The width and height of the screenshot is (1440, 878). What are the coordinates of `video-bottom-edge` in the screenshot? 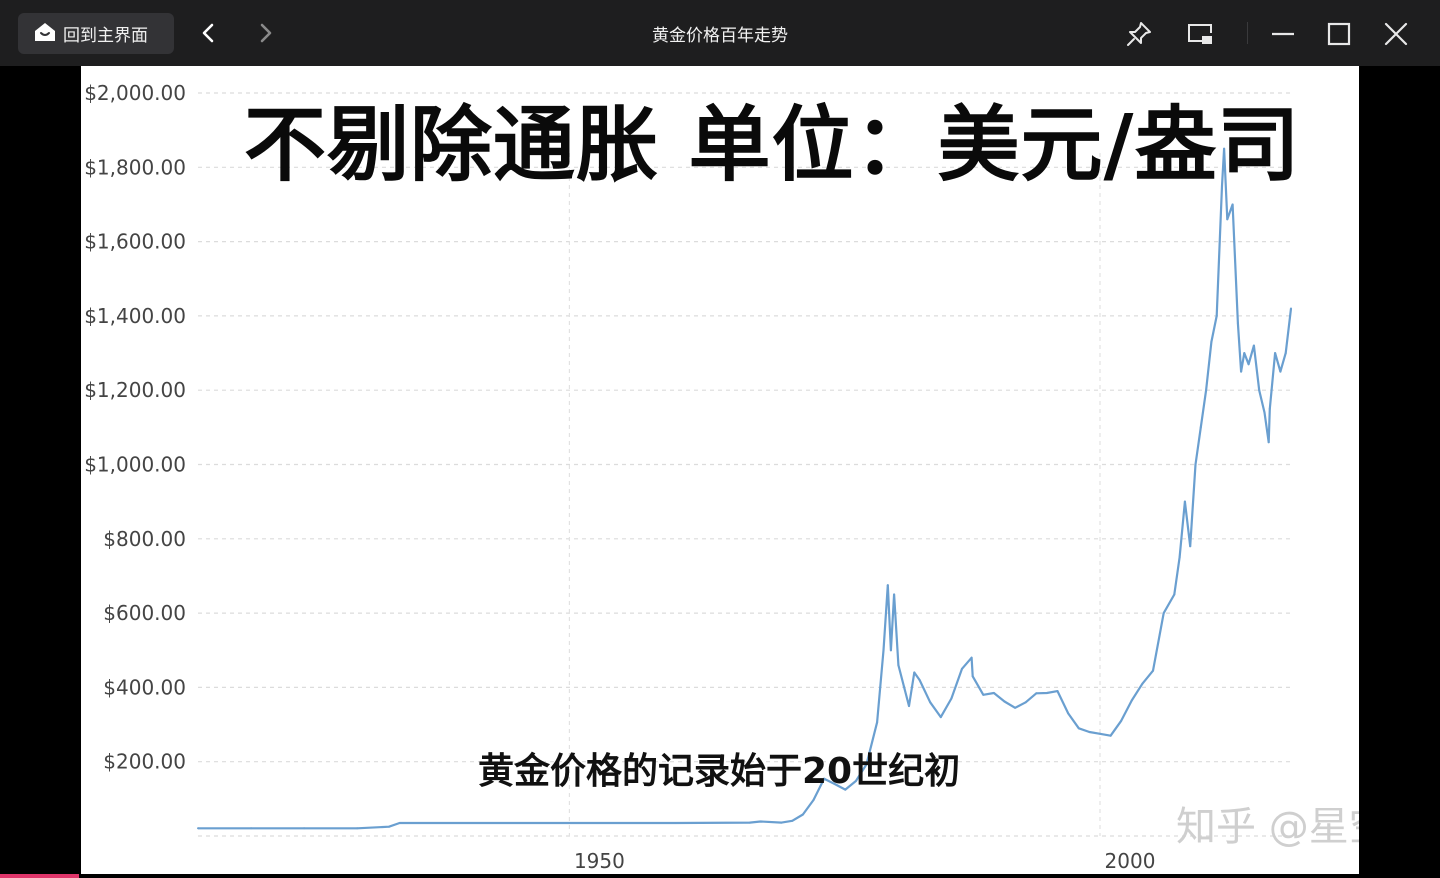 It's located at (720, 876).